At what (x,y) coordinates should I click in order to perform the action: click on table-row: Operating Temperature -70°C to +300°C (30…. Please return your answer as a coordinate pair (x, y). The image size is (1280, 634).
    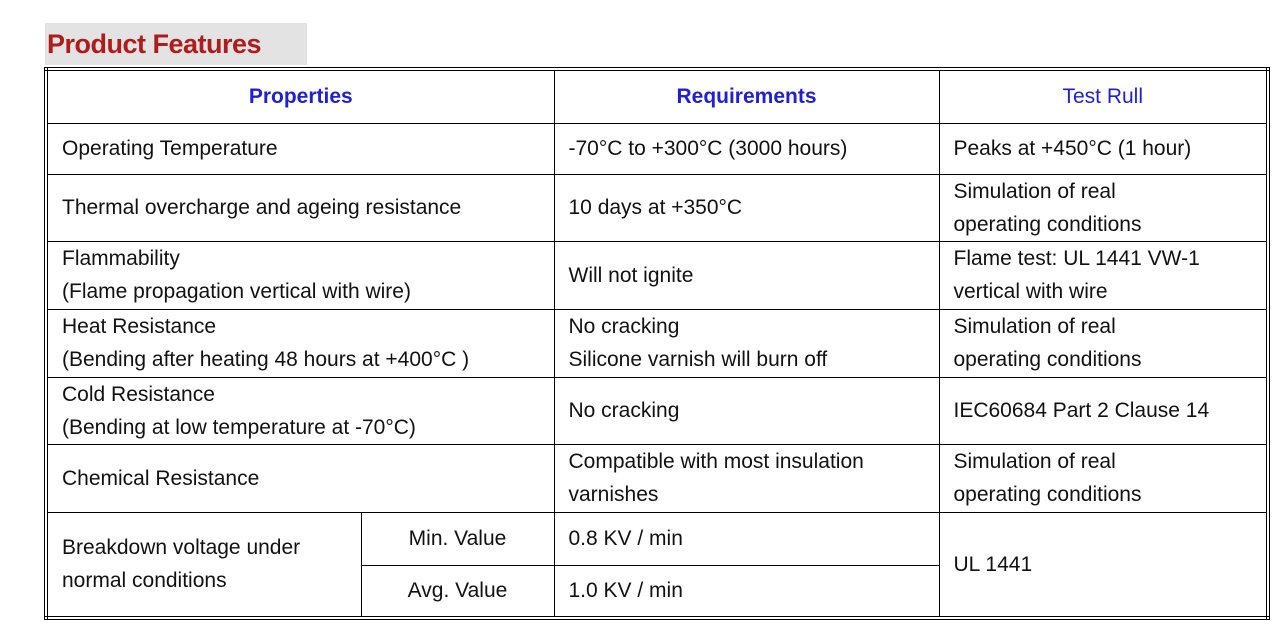
    Looking at the image, I should click on (657, 148).